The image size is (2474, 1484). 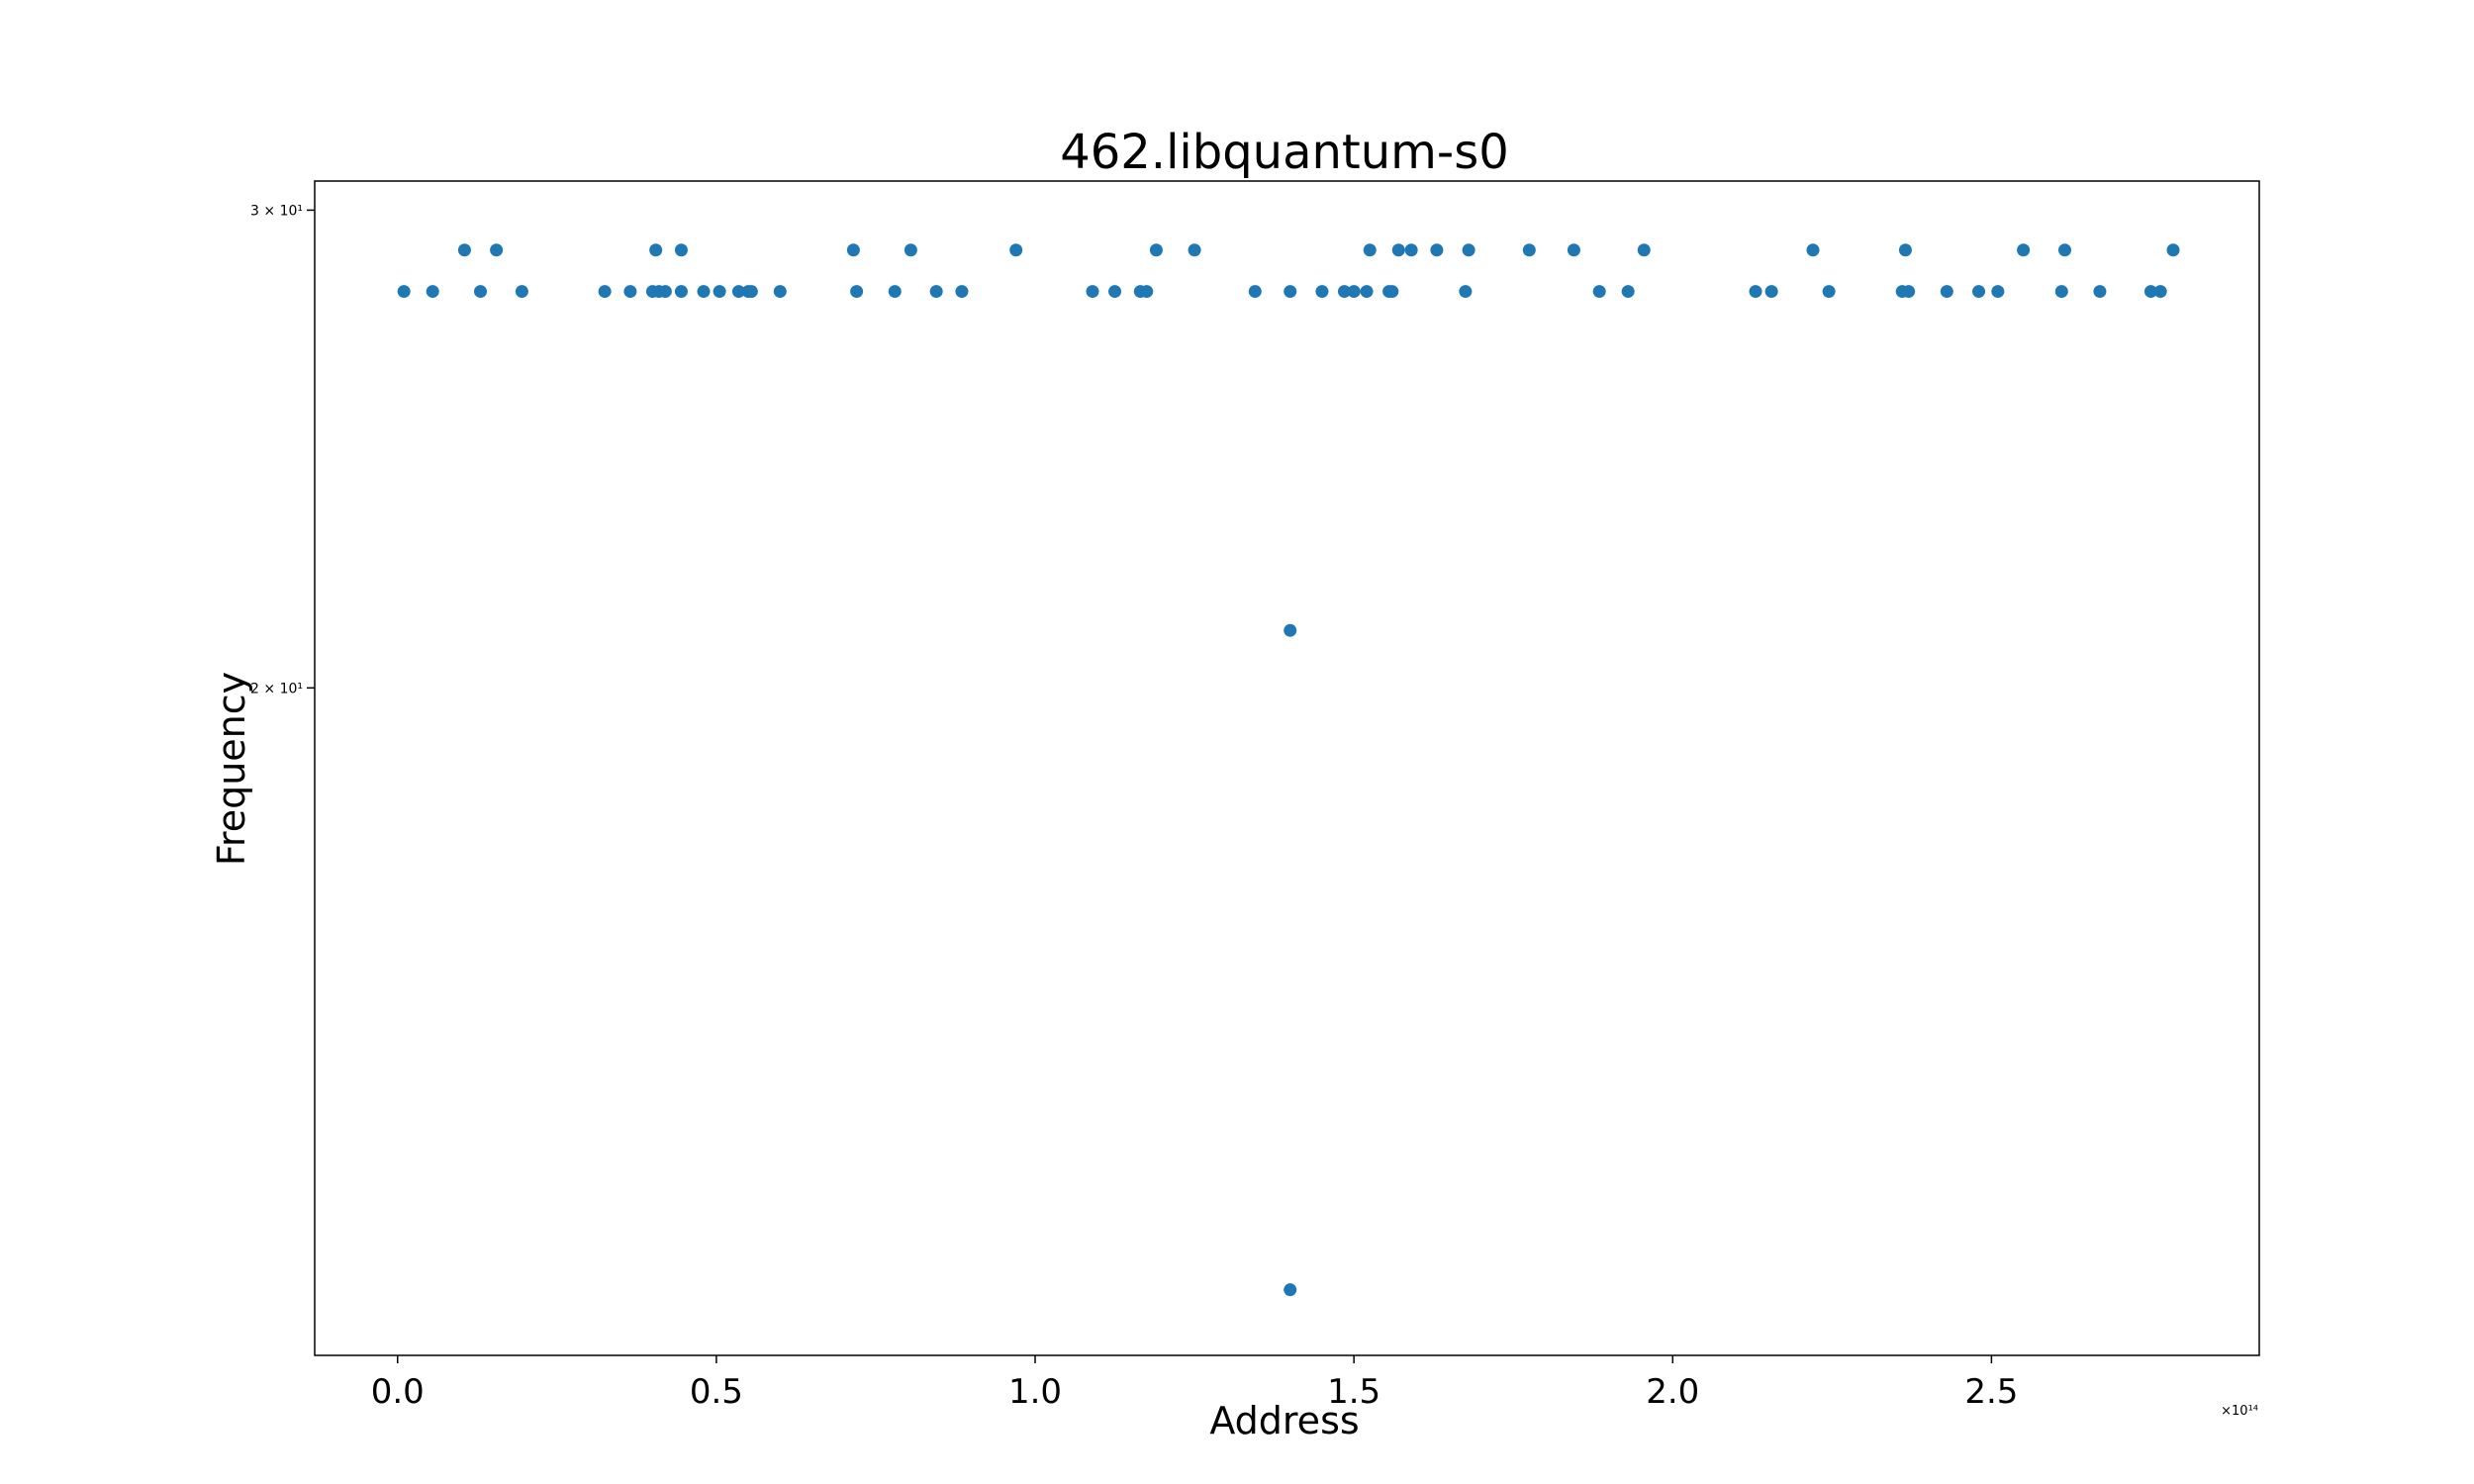 I want to click on x-tick-label: 0.5, so click(x=717, y=1392).